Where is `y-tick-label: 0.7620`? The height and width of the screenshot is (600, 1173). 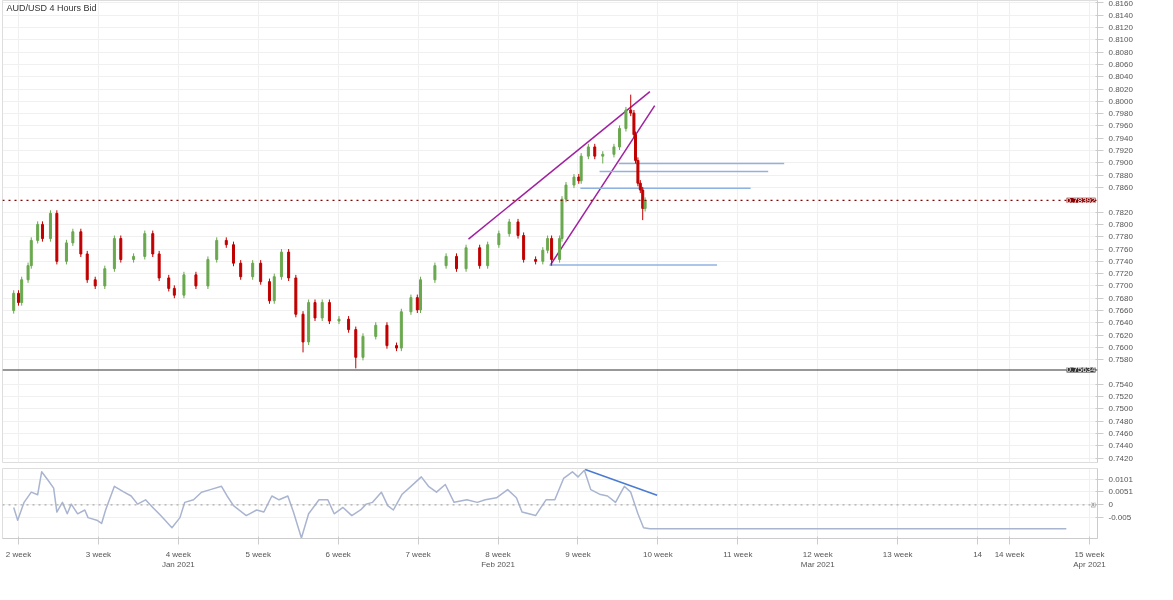
y-tick-label: 0.7620 is located at coordinates (1121, 335).